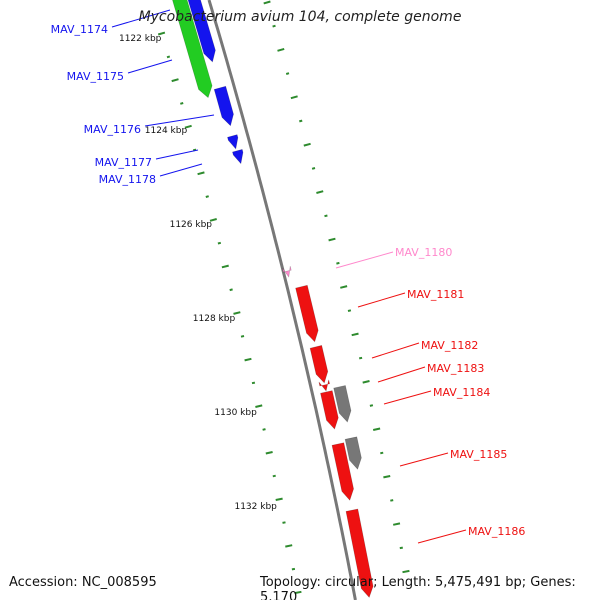 The image size is (600, 600). What do you see at coordinates (496, 531) in the screenshot?
I see `gene-label: MAV_1186` at bounding box center [496, 531].